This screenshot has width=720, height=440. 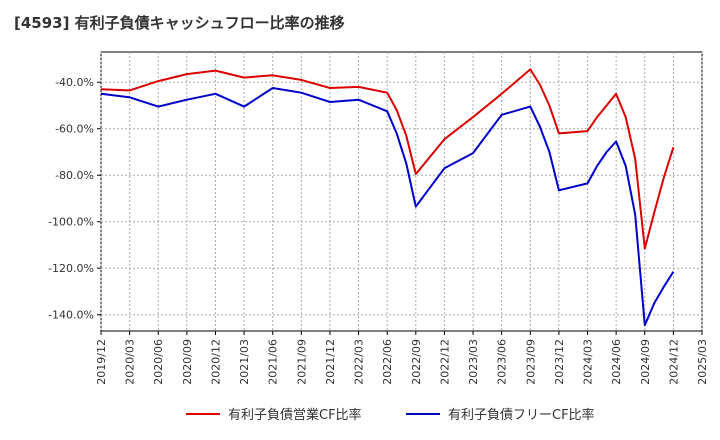 I want to click on legend-swatch-free-cf, so click(x=423, y=413).